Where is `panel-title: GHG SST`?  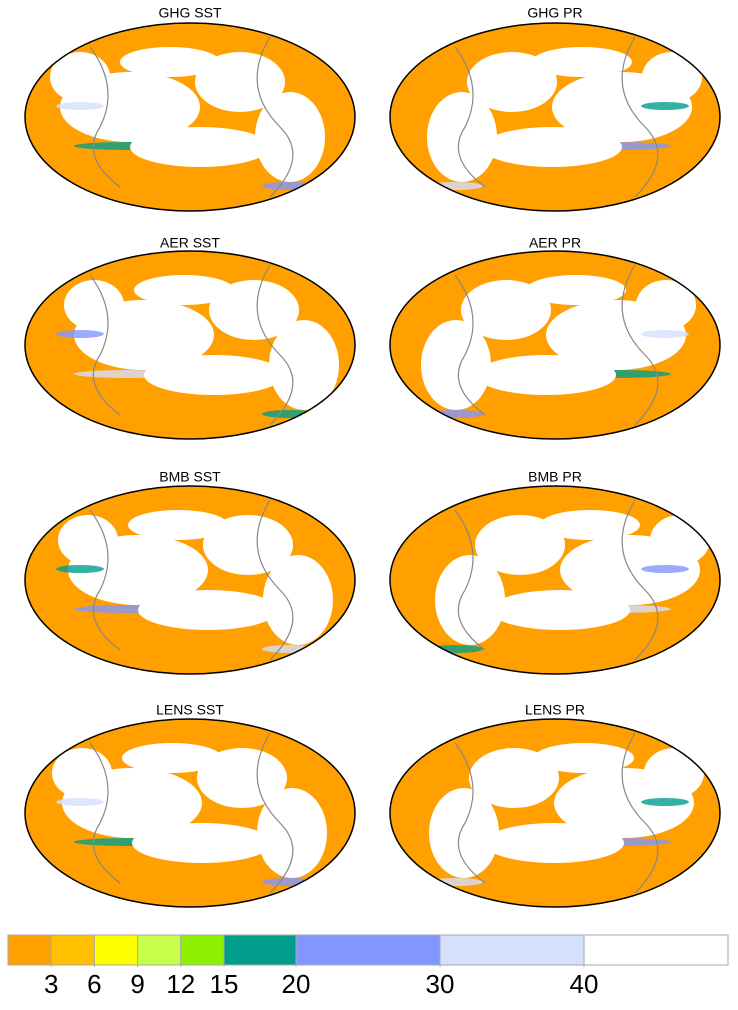 panel-title: GHG SST is located at coordinates (189, 13).